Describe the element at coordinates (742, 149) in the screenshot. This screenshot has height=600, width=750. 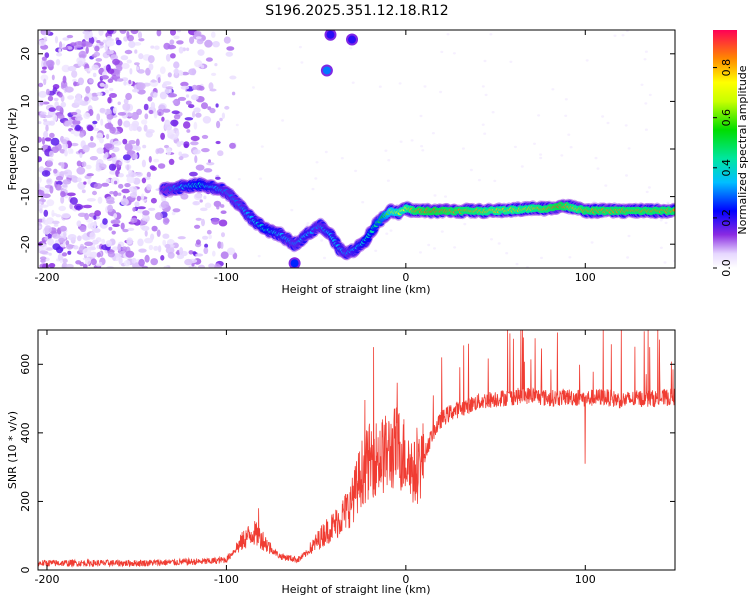
I see `colorbar-label: Normalized spectral amplitude` at that location.